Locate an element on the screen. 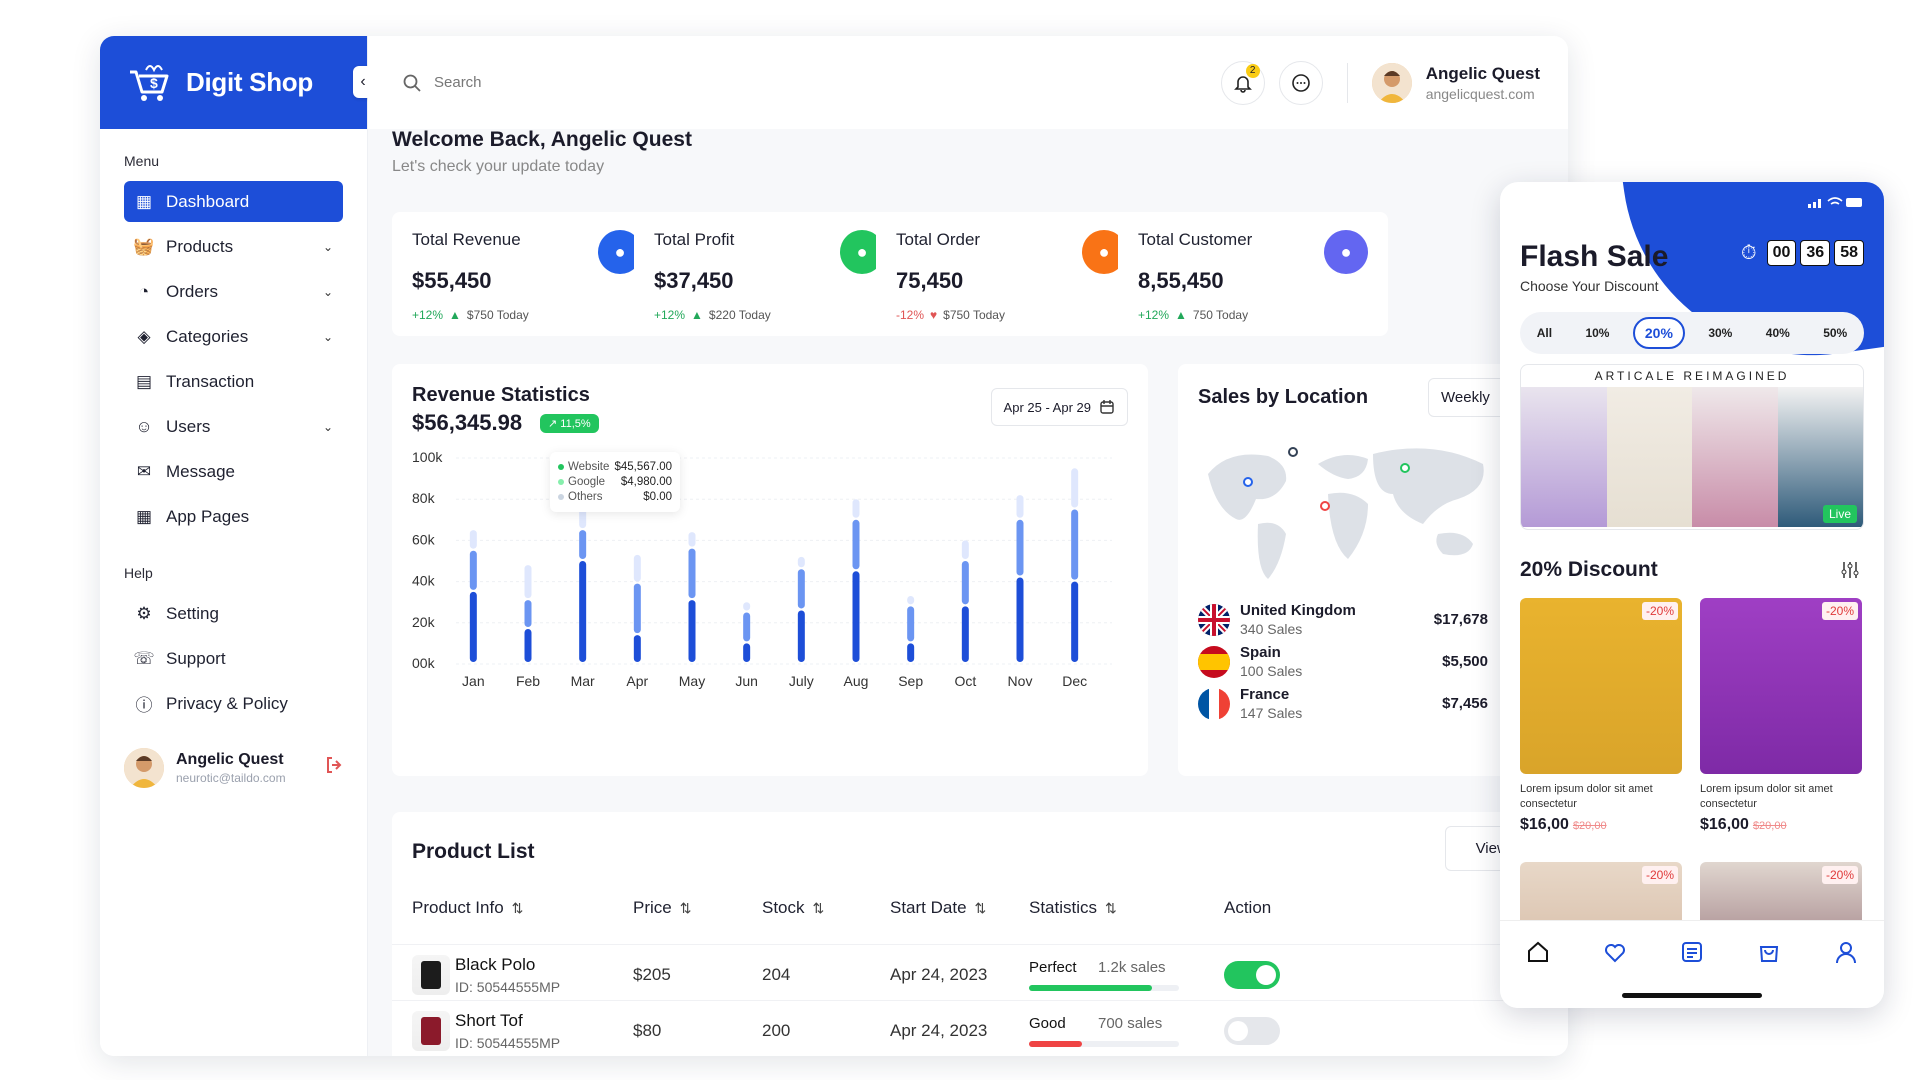 This screenshot has width=1920, height=1080. live-badge: Live is located at coordinates (1839, 514).